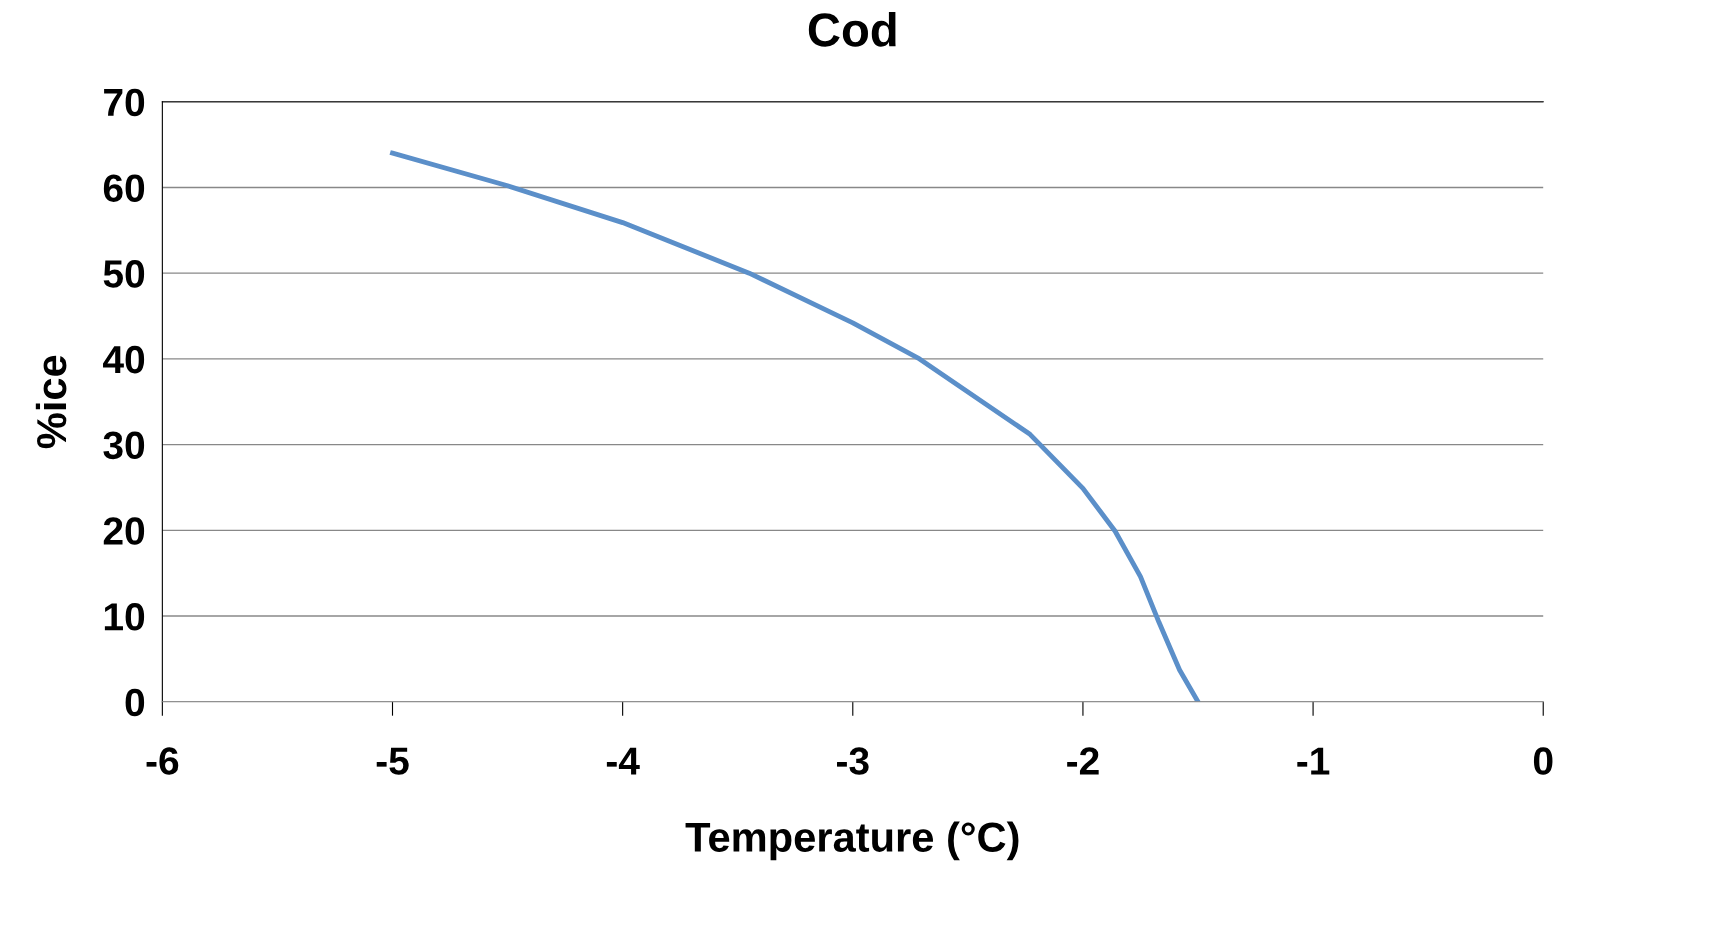 This screenshot has height=942, width=1709. Describe the element at coordinates (124, 102) in the screenshot. I see `y-tick-label: 70` at that location.